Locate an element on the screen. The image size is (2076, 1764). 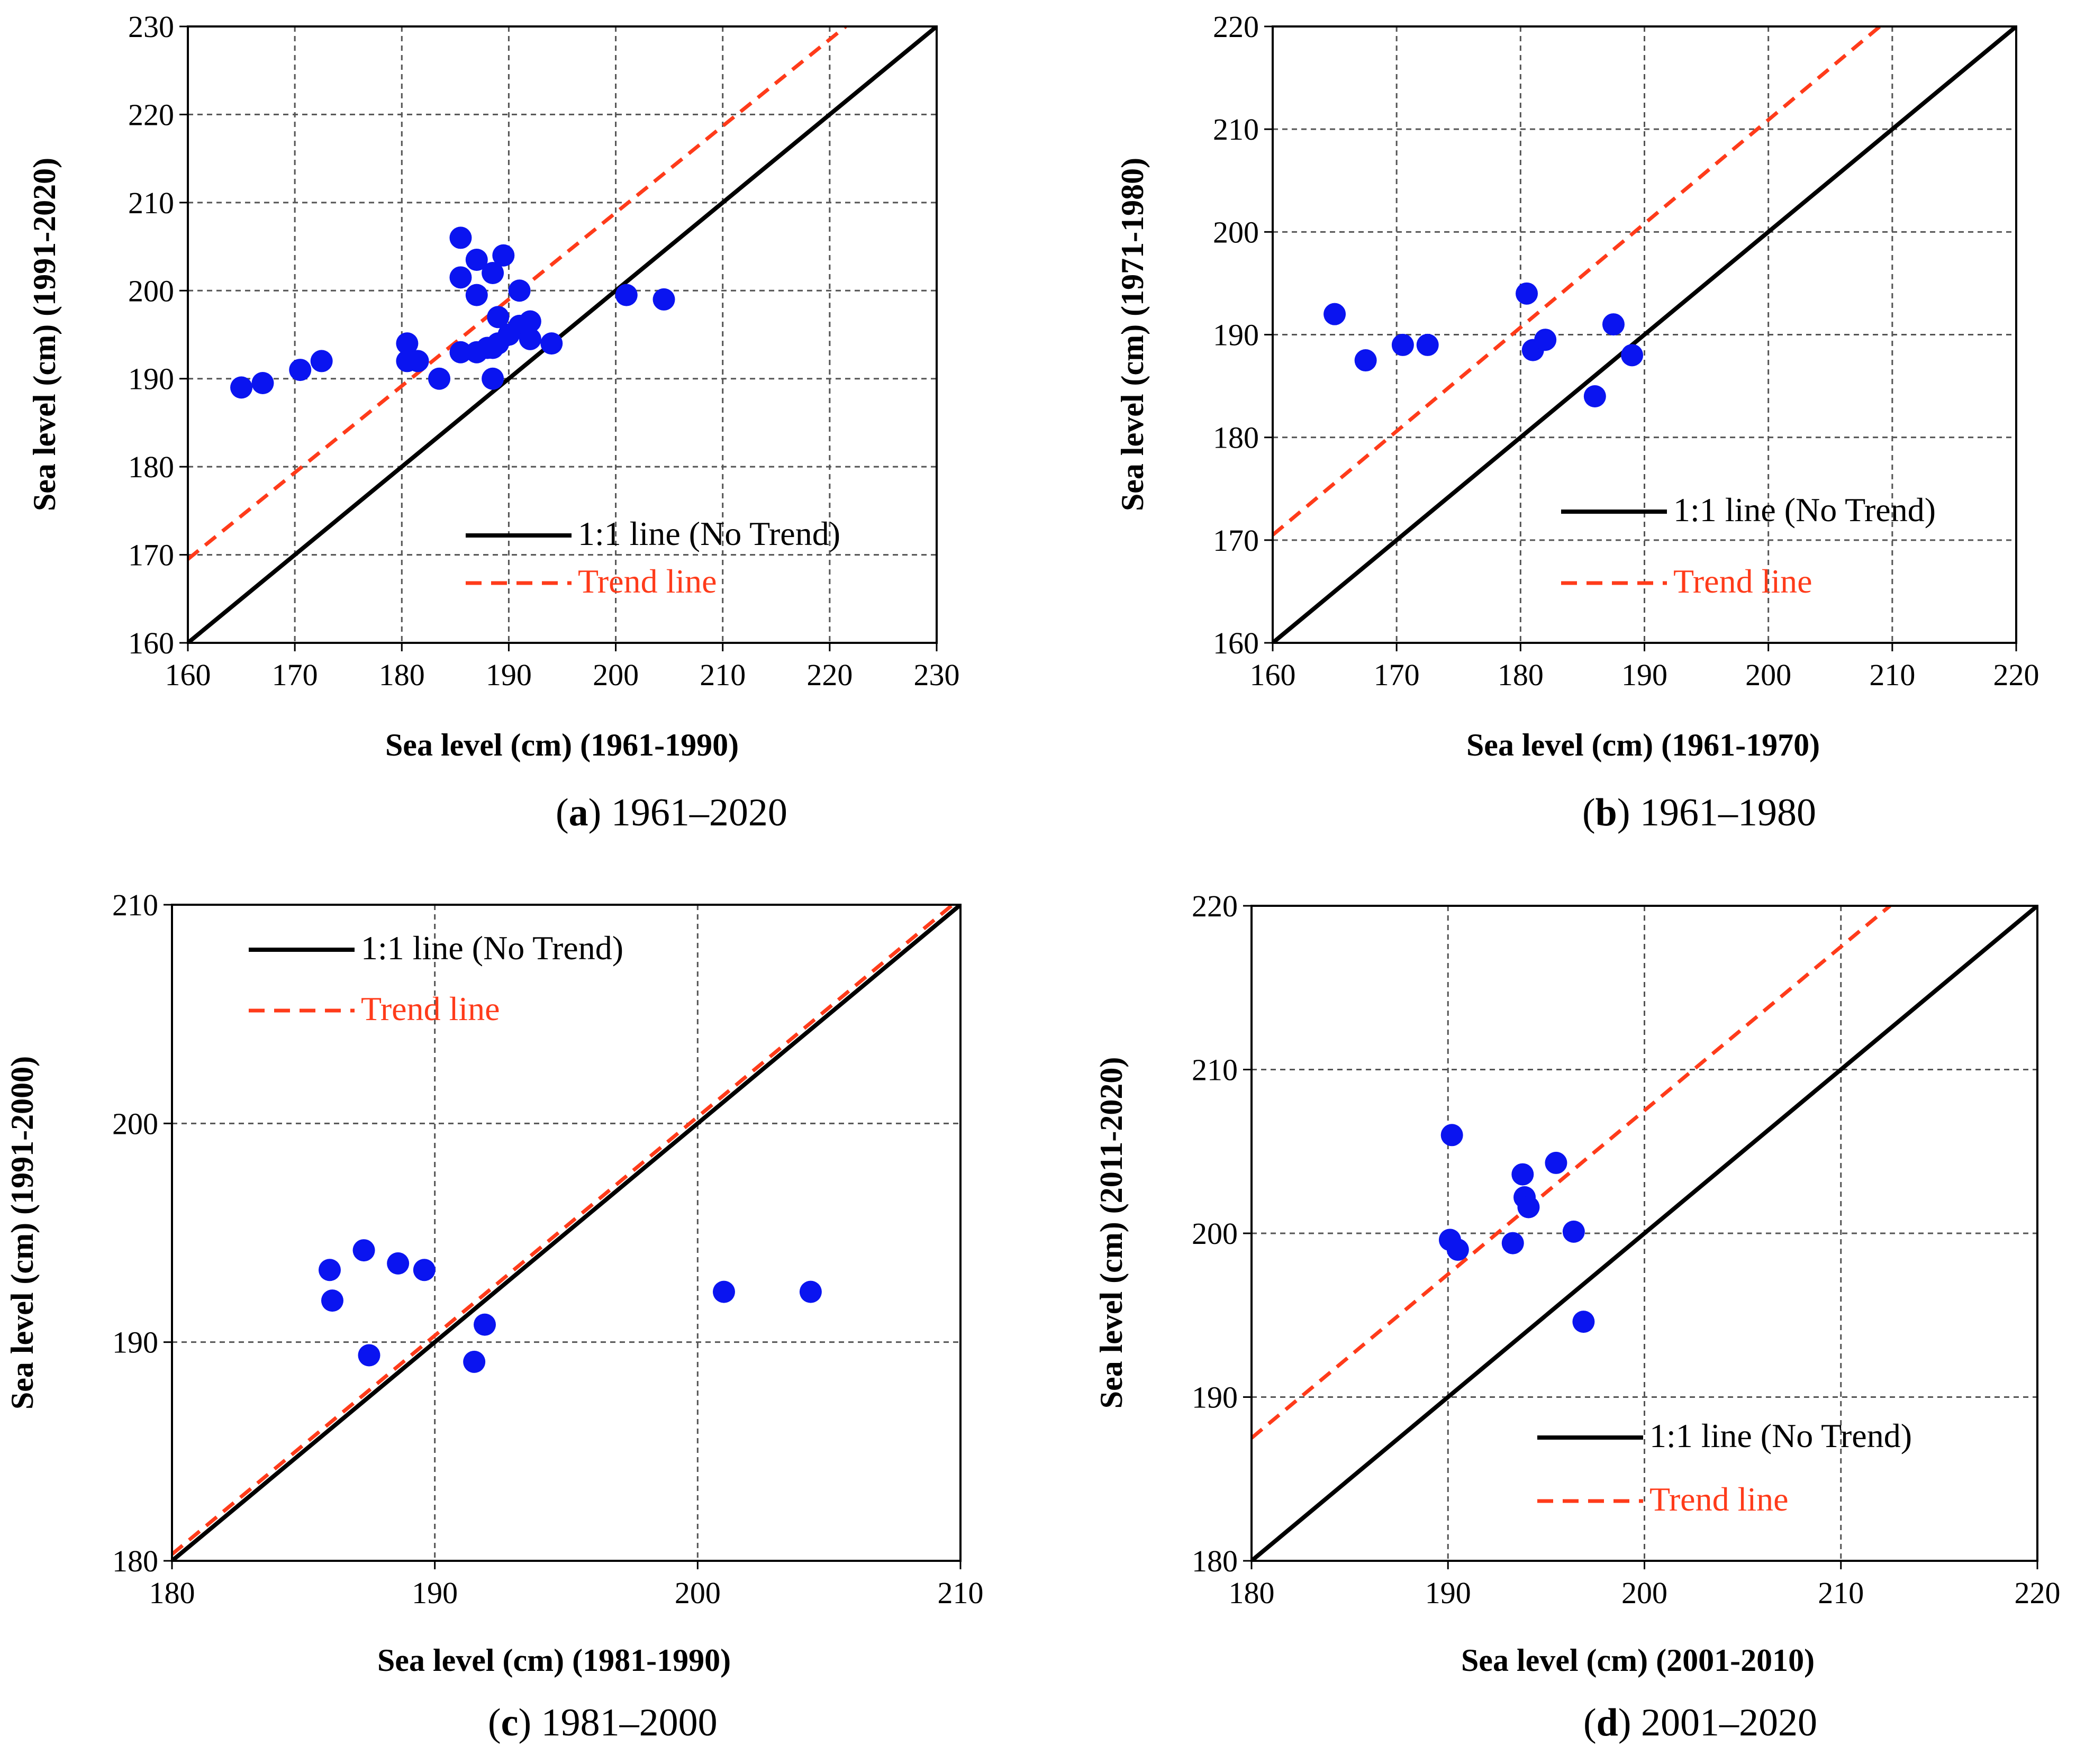
panel-caption: (b) 1961–1980 is located at coordinates (1699, 812).